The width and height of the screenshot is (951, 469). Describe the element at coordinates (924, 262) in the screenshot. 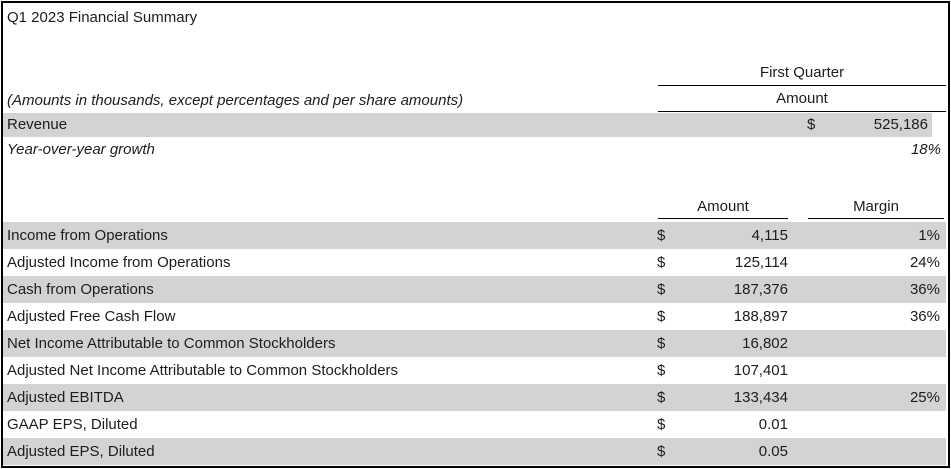

I see `margin-value: 24%` at that location.